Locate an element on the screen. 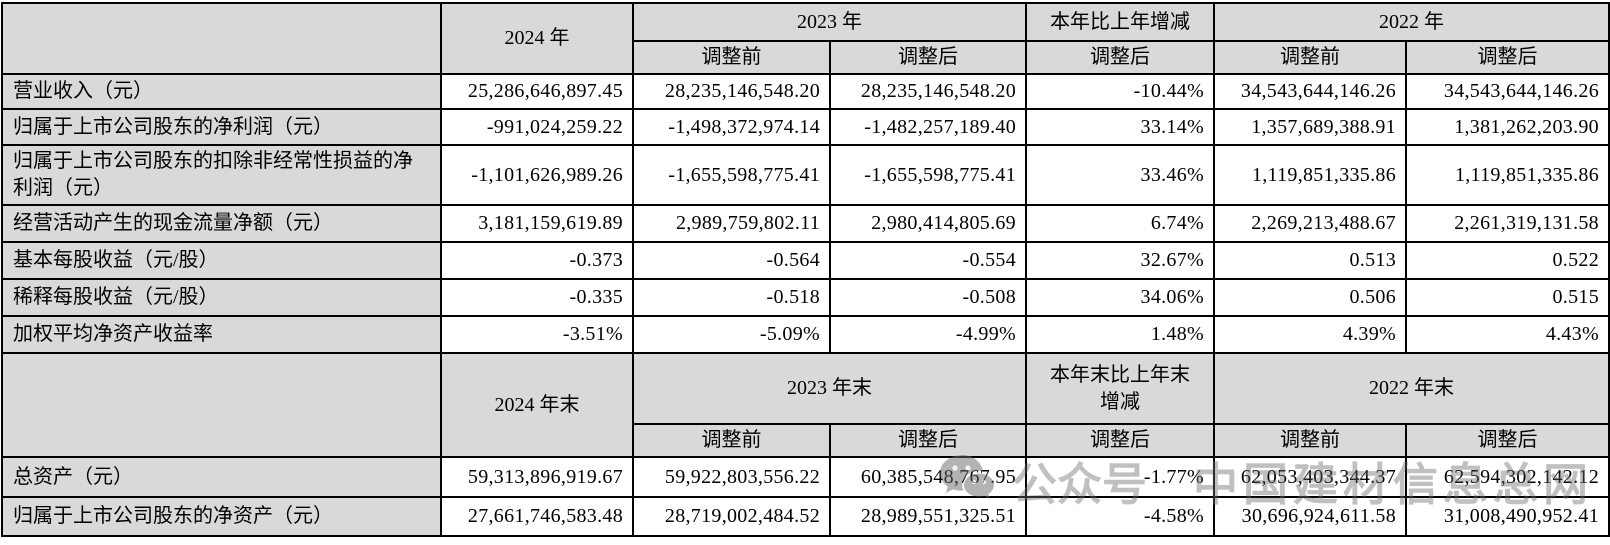  header-2024: 2024 年 is located at coordinates (537, 38).